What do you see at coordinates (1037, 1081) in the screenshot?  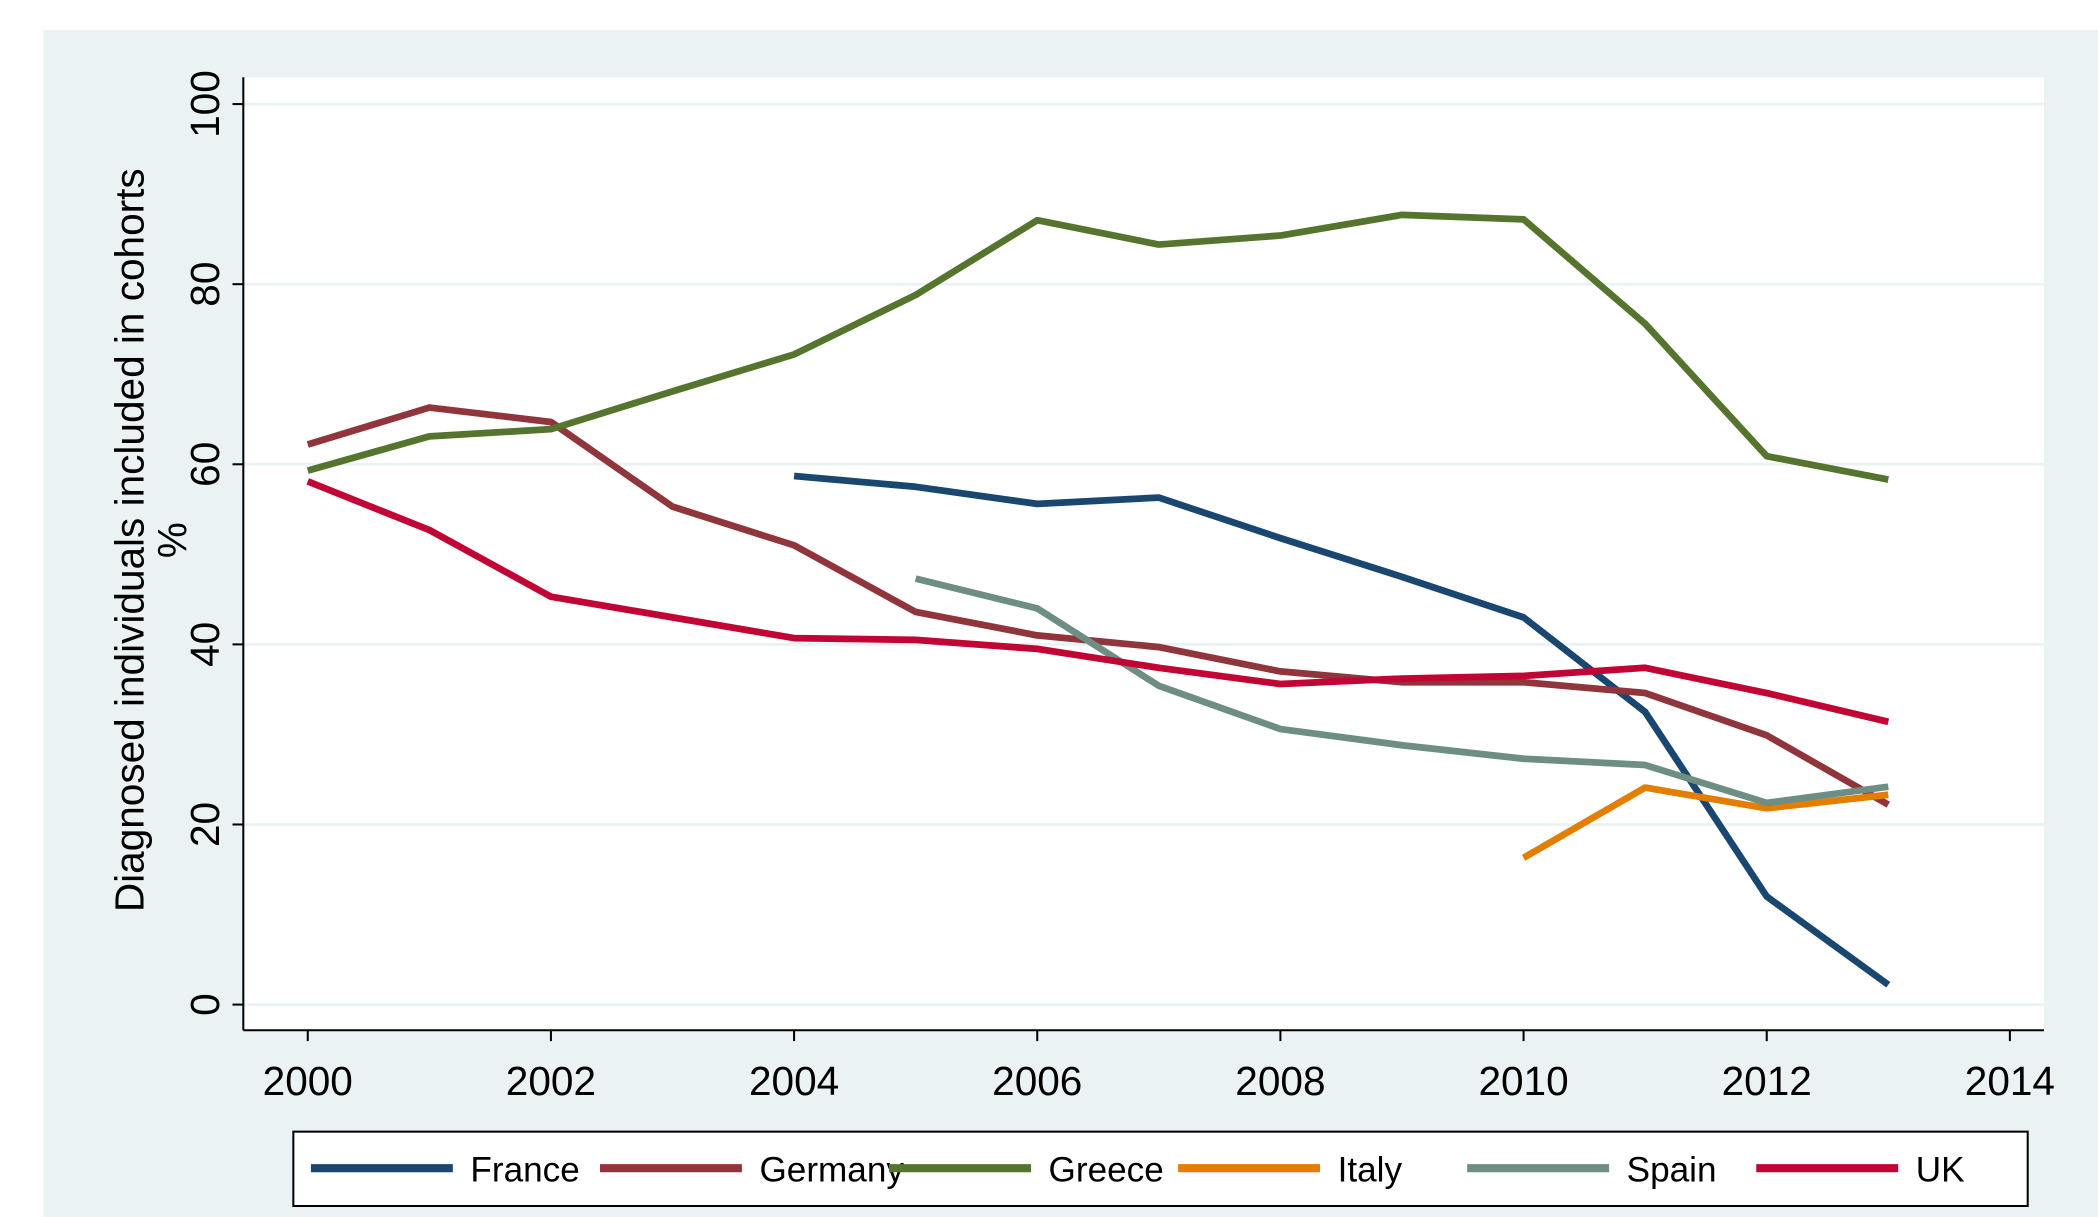 I see `x-tick-label: 2006` at bounding box center [1037, 1081].